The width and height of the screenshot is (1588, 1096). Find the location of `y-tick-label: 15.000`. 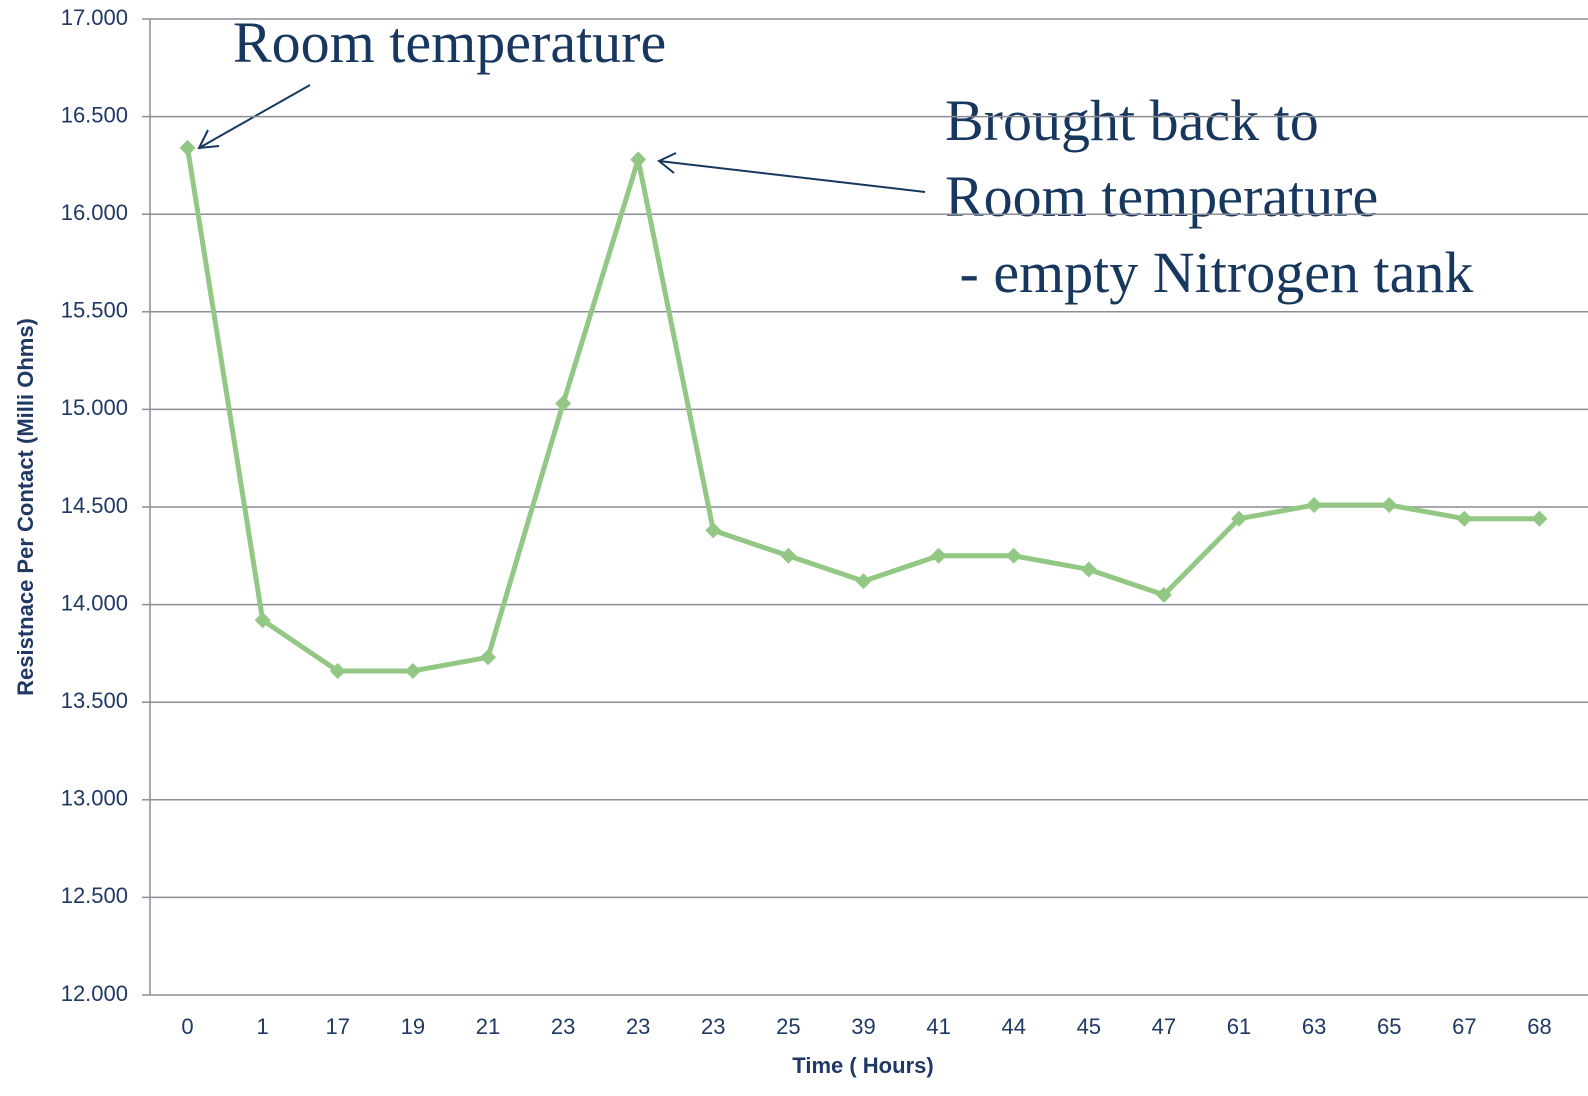

y-tick-label: 15.000 is located at coordinates (94, 407).